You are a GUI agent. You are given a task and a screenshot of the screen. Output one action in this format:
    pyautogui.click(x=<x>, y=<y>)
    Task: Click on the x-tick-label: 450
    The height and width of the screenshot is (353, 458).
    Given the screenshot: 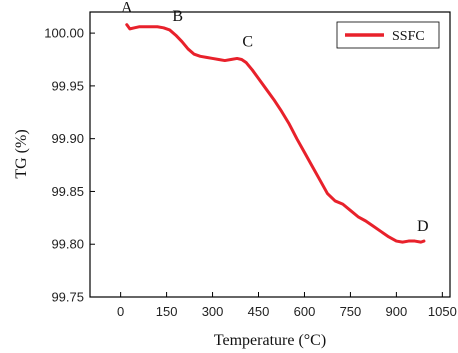 What is the action you would take?
    pyautogui.click(x=259, y=311)
    